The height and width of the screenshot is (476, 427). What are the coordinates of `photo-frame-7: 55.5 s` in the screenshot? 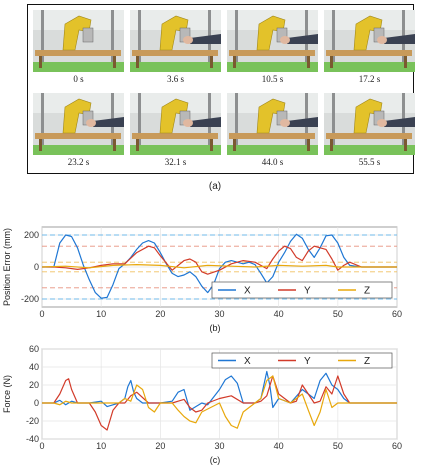 It's located at (369, 130).